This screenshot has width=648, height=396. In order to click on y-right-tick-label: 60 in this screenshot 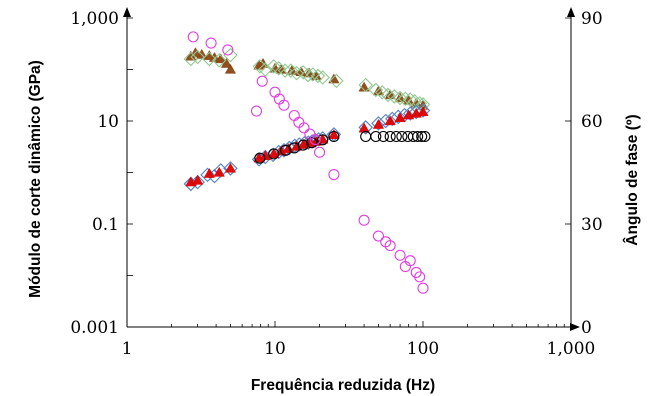, I will do `click(592, 122)`.